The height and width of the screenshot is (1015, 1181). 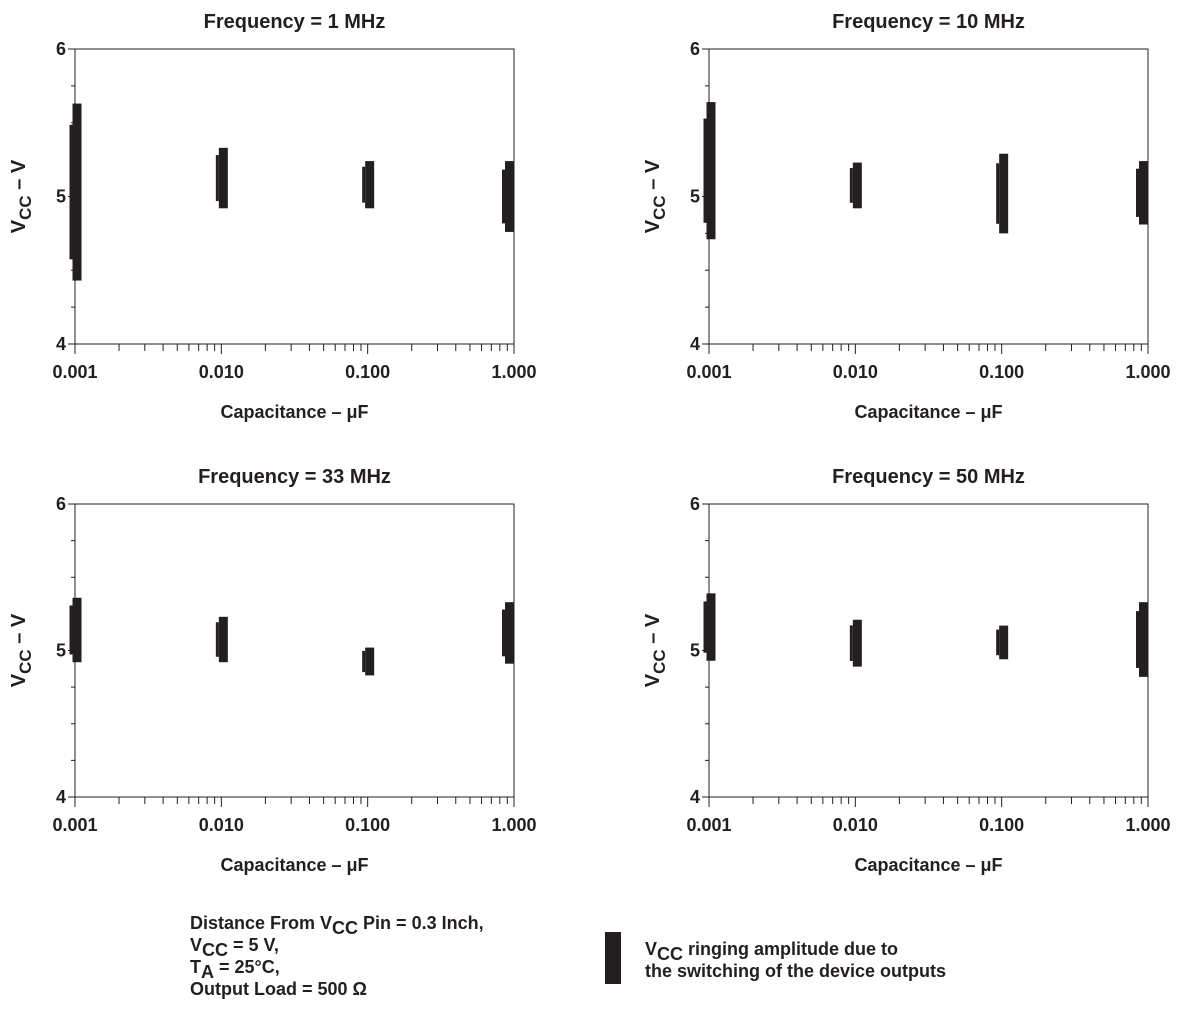 What do you see at coordinates (295, 22) in the screenshot?
I see `chart-title: Frequency = 1 MHz` at bounding box center [295, 22].